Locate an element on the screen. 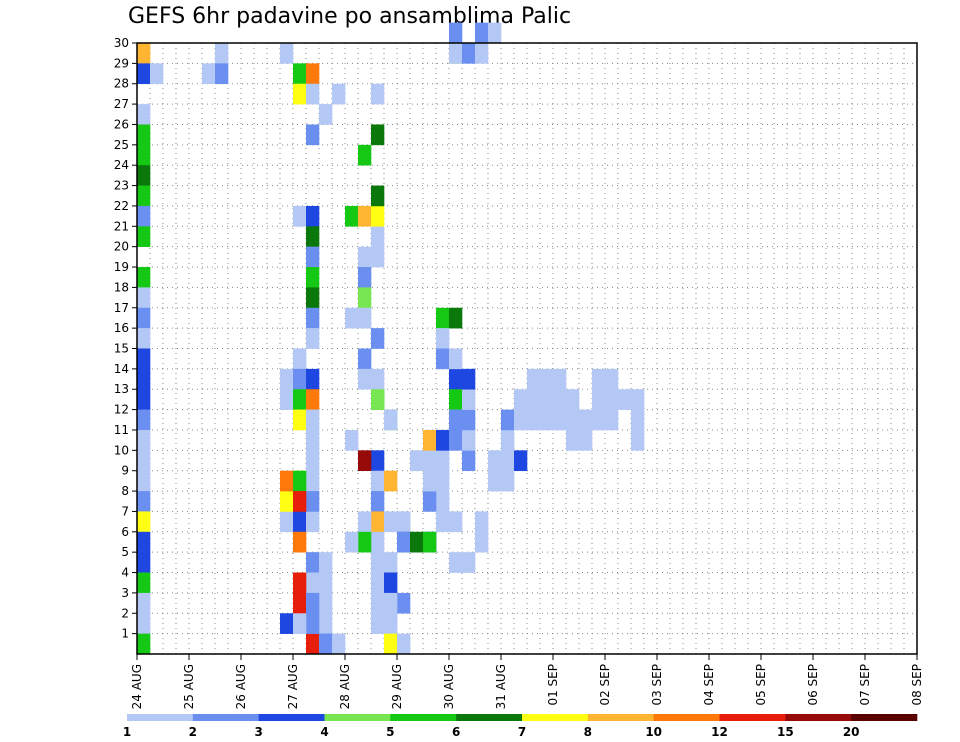 This screenshot has width=960, height=742. y-tick-label: 22 is located at coordinates (121, 206).